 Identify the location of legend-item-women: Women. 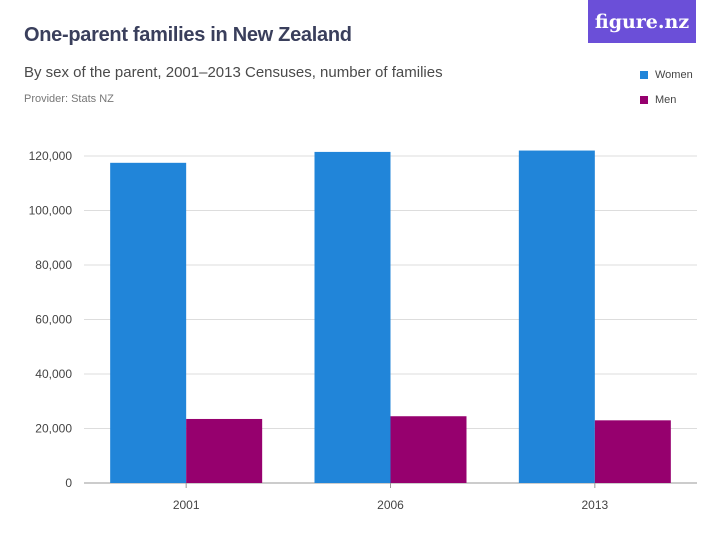
(666, 75).